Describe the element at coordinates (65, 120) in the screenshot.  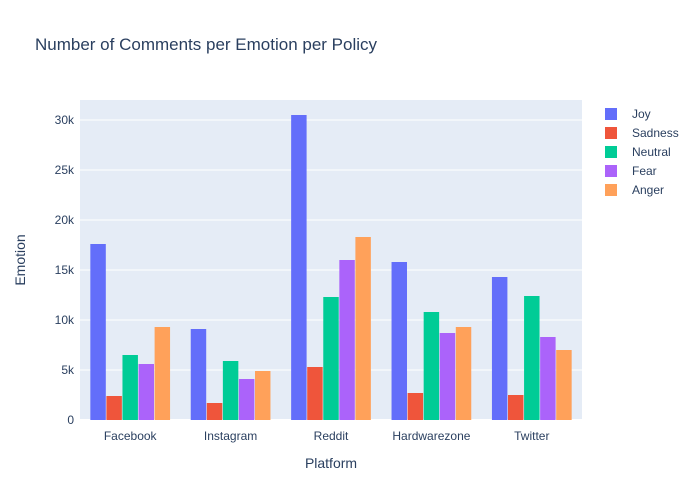
I see `y-tick-label: 30k` at that location.